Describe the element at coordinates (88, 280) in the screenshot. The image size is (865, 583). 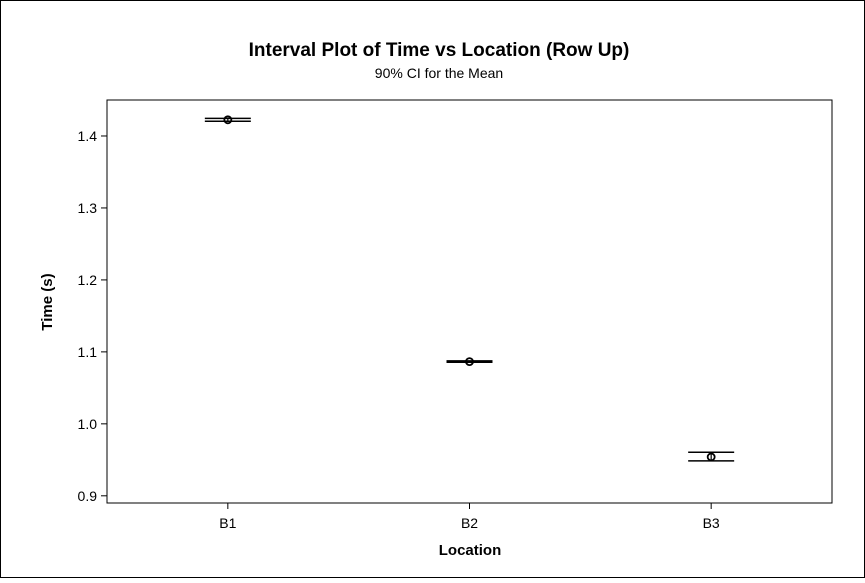
I see `y-tick-label: 1.2` at that location.